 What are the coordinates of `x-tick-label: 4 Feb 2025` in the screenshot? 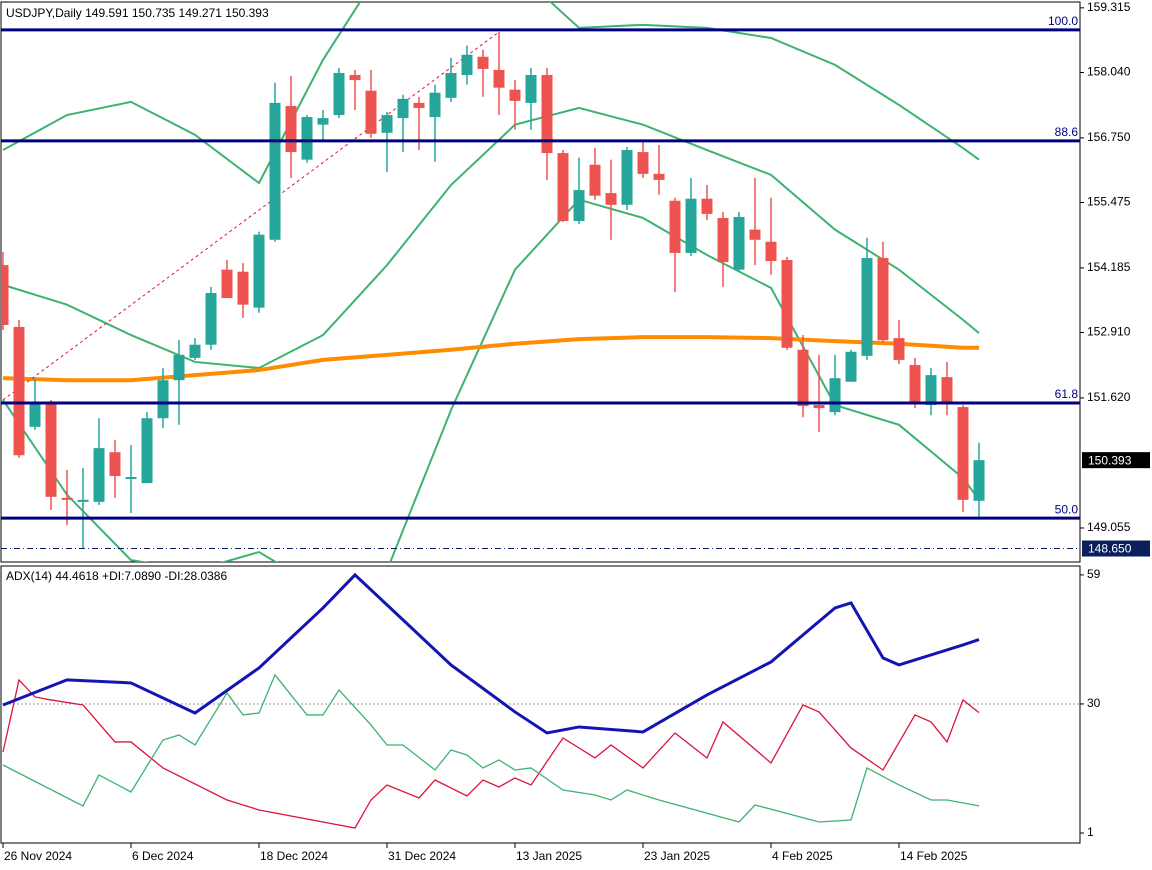 It's located at (802, 856).